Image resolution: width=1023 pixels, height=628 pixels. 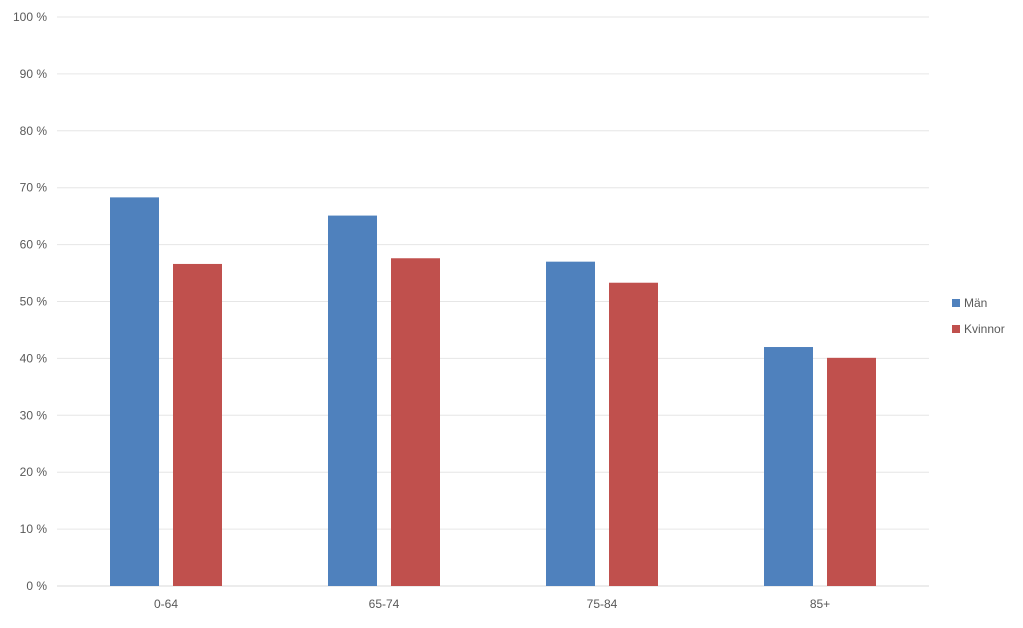 I want to click on x-tick-label: 0-64, so click(x=166, y=604).